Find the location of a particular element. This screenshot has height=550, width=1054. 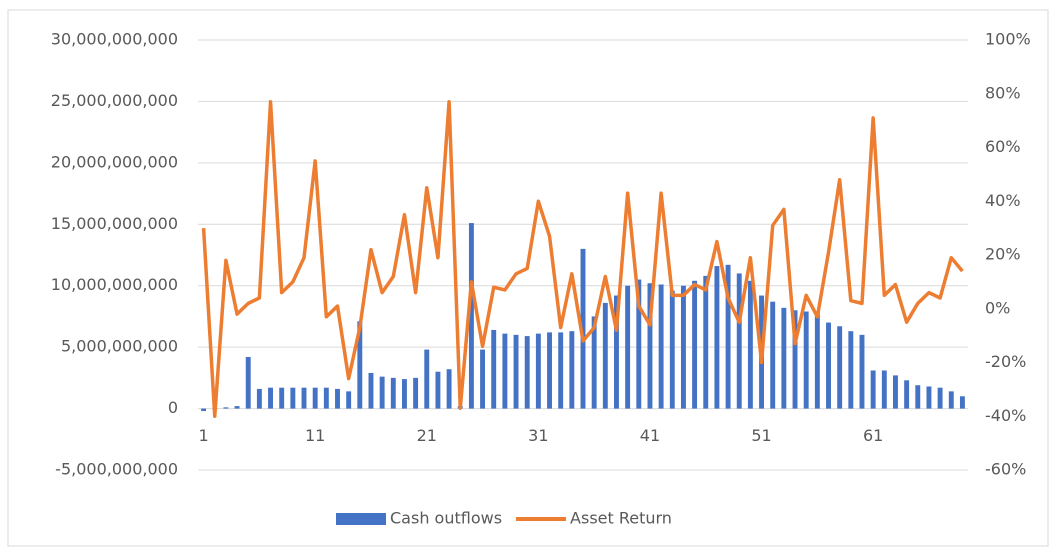

legend-label: Asset Return is located at coordinates (621, 518).